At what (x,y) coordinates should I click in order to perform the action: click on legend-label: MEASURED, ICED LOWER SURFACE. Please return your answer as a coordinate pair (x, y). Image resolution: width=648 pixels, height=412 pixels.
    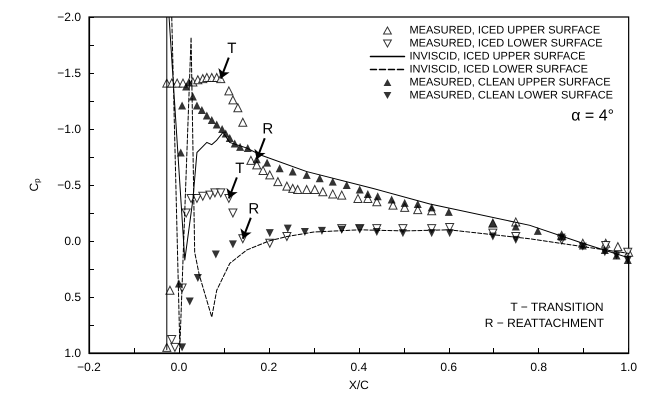
    Looking at the image, I should click on (506, 44).